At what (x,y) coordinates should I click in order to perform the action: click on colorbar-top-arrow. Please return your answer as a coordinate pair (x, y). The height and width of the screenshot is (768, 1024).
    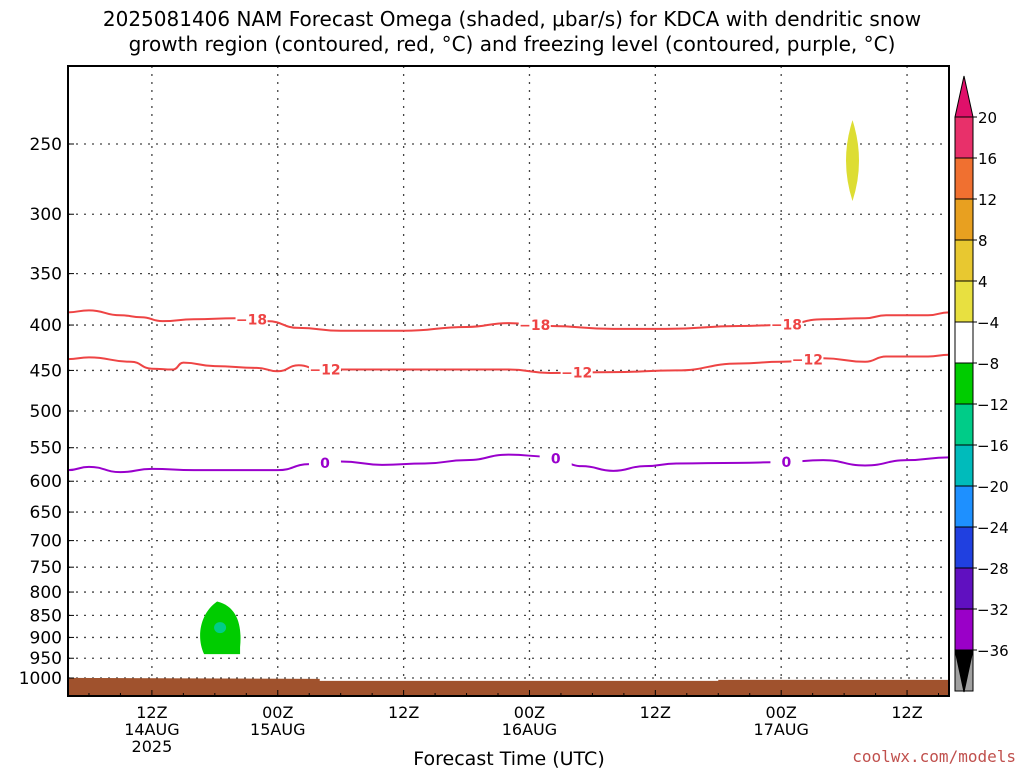
    Looking at the image, I should click on (964, 96).